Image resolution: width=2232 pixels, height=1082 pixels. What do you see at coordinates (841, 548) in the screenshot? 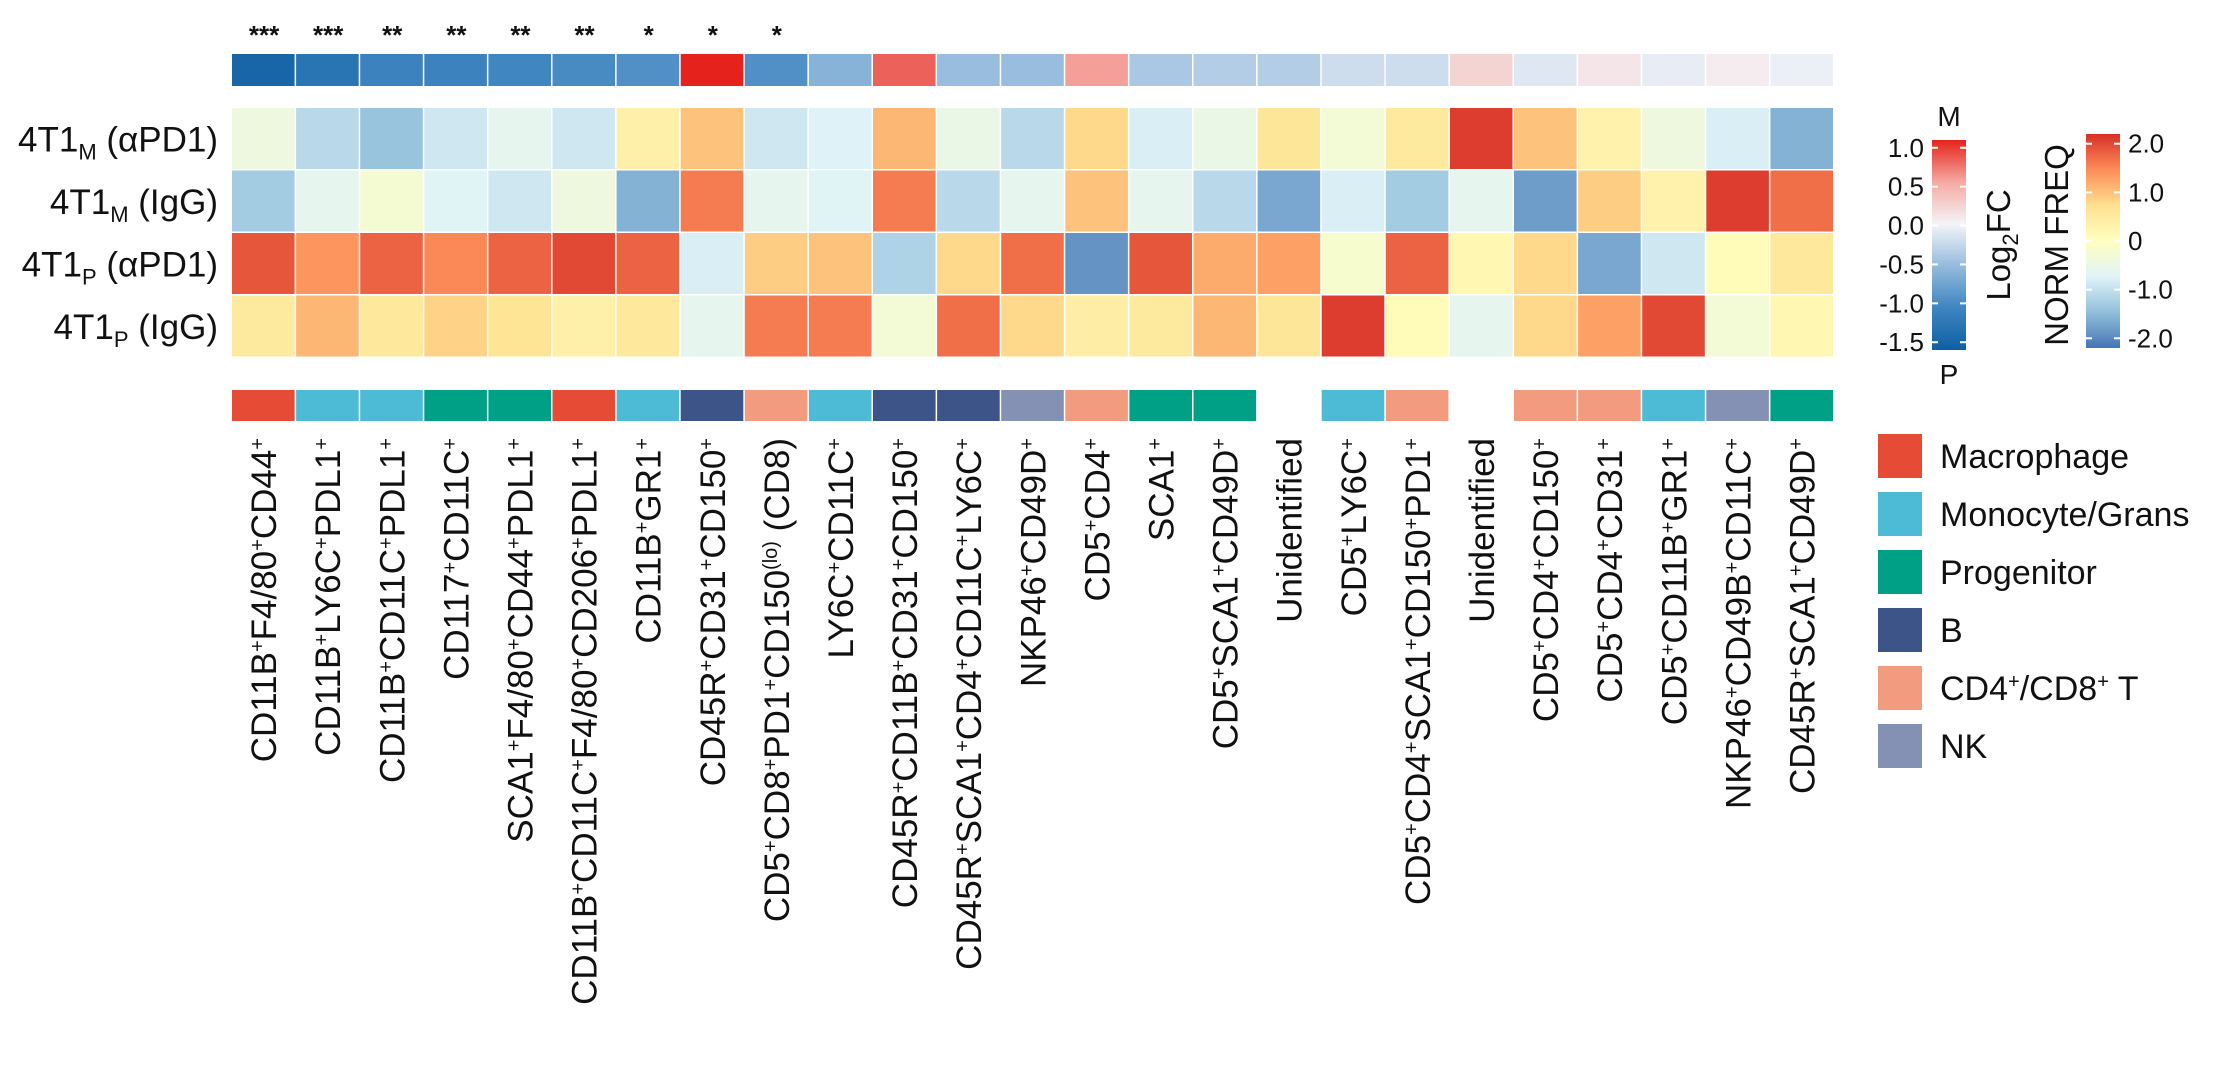
I see `column-label: LY6C+​CD11C+​` at bounding box center [841, 548].